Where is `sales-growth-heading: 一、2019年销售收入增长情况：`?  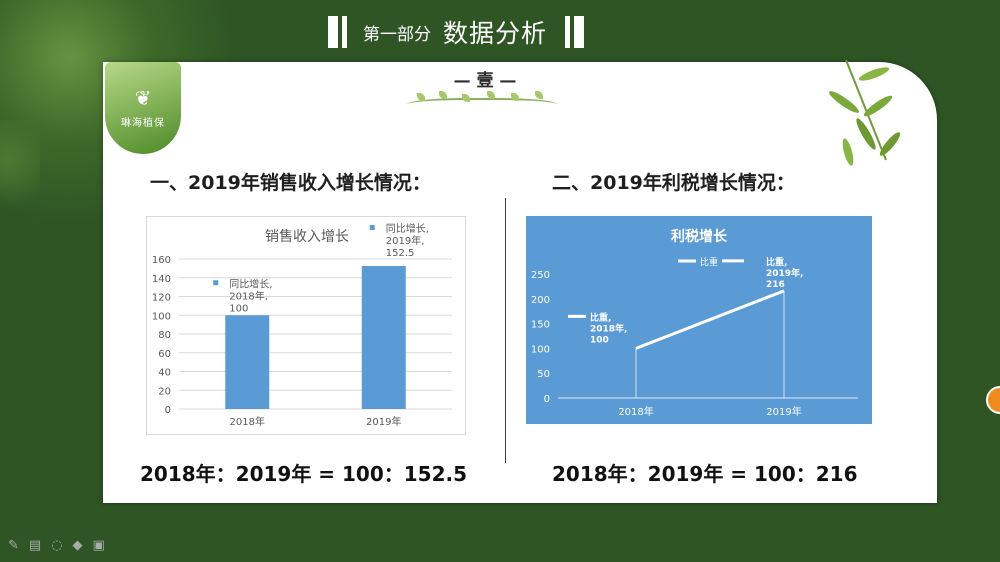
sales-growth-heading: 一、2019年销售收入增长情况： is located at coordinates (290, 183).